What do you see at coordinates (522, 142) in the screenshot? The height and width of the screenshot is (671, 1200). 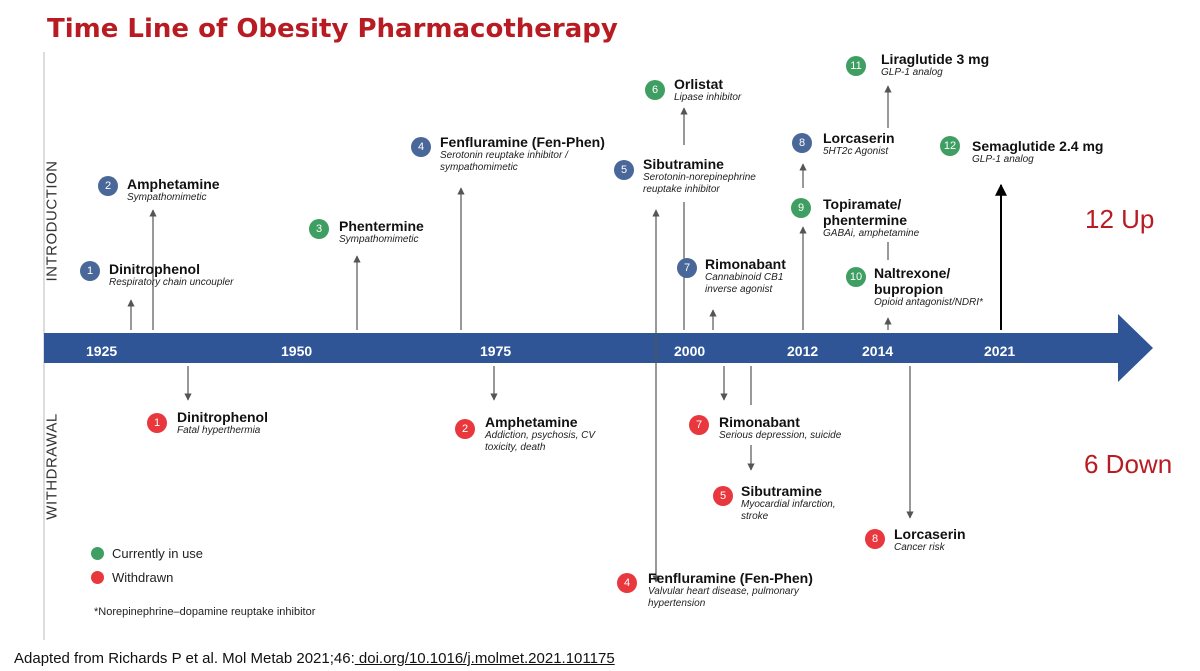 I see `intro-4-name: Fenfluramine (Fen-Phen)` at bounding box center [522, 142].